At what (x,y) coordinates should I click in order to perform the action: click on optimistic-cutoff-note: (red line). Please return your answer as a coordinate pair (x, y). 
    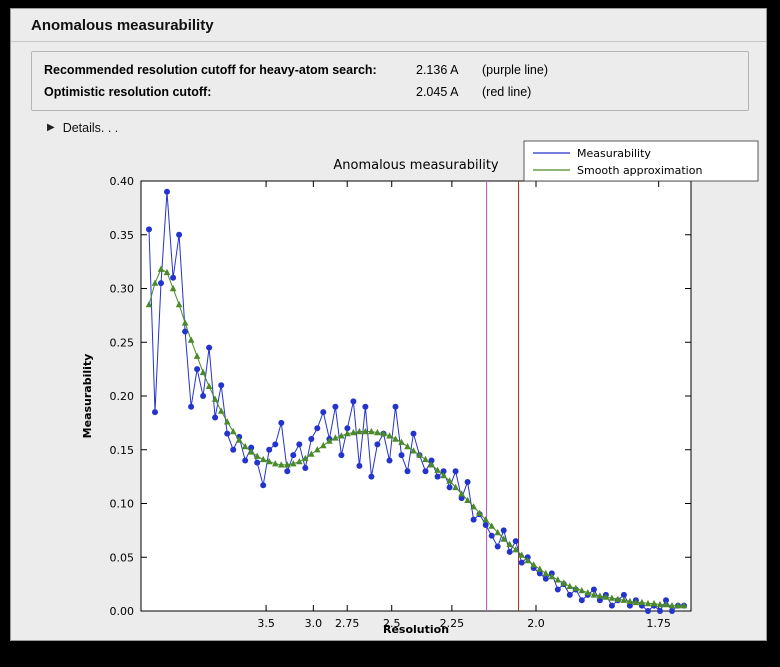
    Looking at the image, I should click on (507, 92).